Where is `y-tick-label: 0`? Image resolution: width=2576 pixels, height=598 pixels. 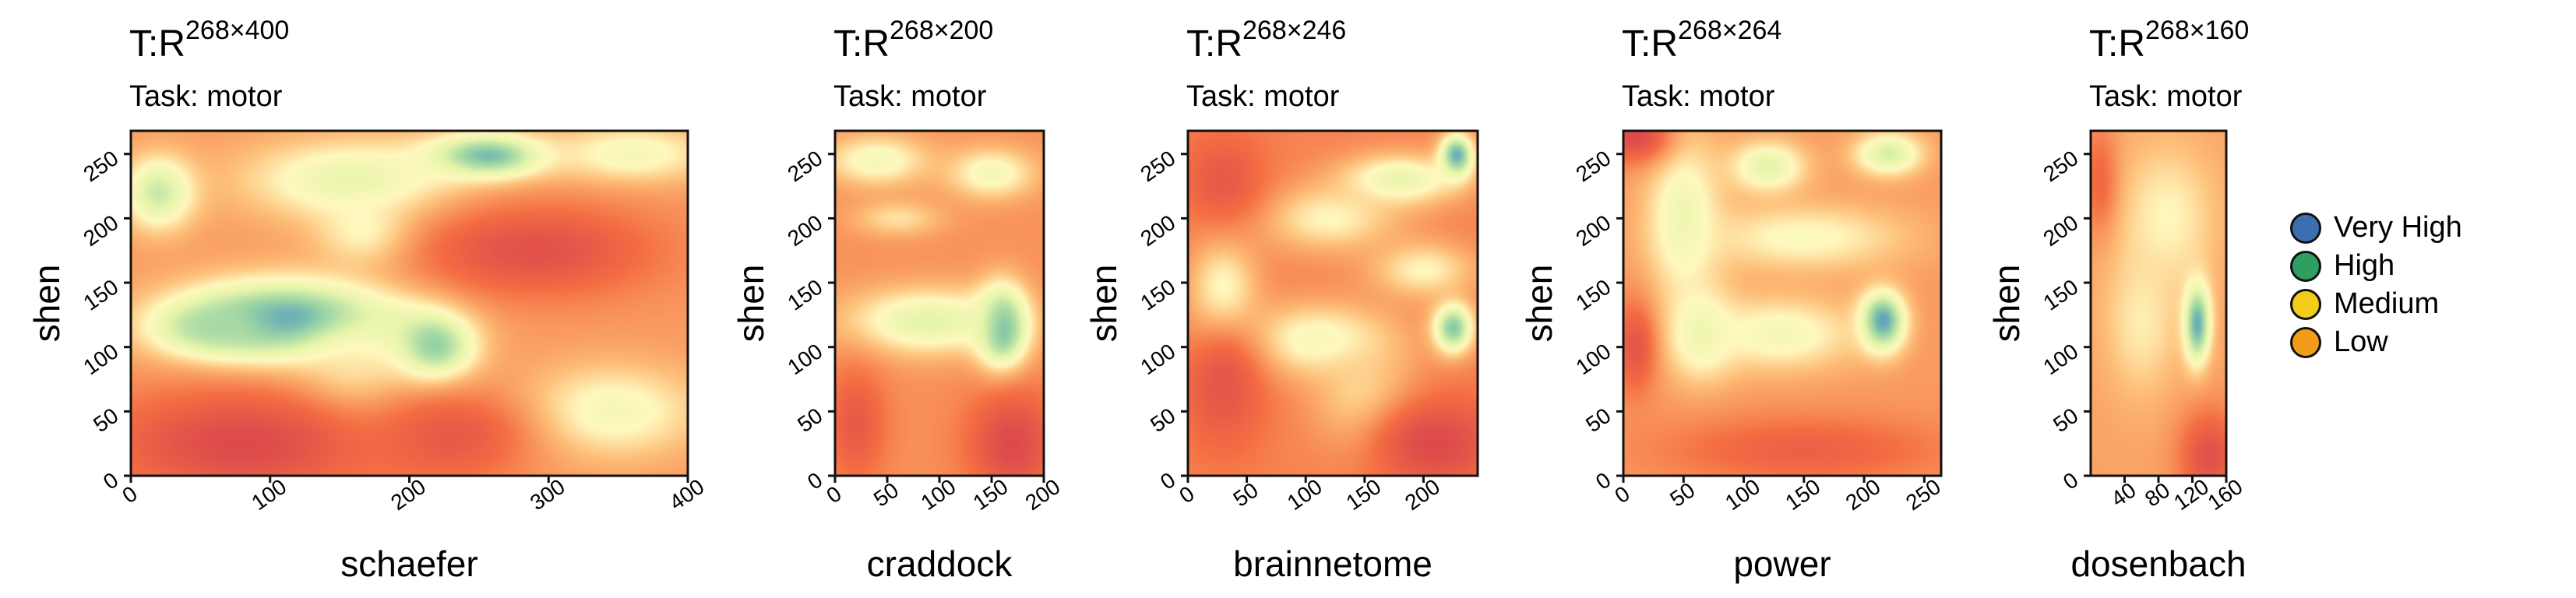
y-tick-label: 0 is located at coordinates (2071, 481).